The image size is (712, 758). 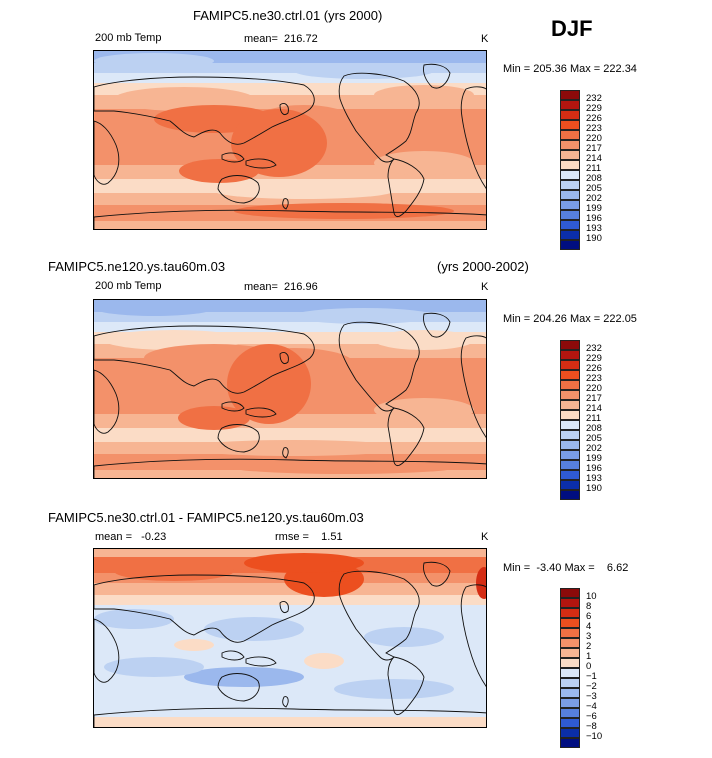 What do you see at coordinates (128, 38) in the screenshot?
I see `panel-1-field-label: 200 mb Temp` at bounding box center [128, 38].